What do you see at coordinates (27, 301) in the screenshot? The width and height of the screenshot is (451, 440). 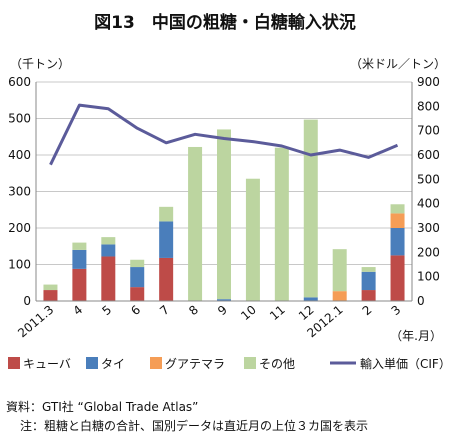 I see `left-tick-label: 0` at bounding box center [27, 301].